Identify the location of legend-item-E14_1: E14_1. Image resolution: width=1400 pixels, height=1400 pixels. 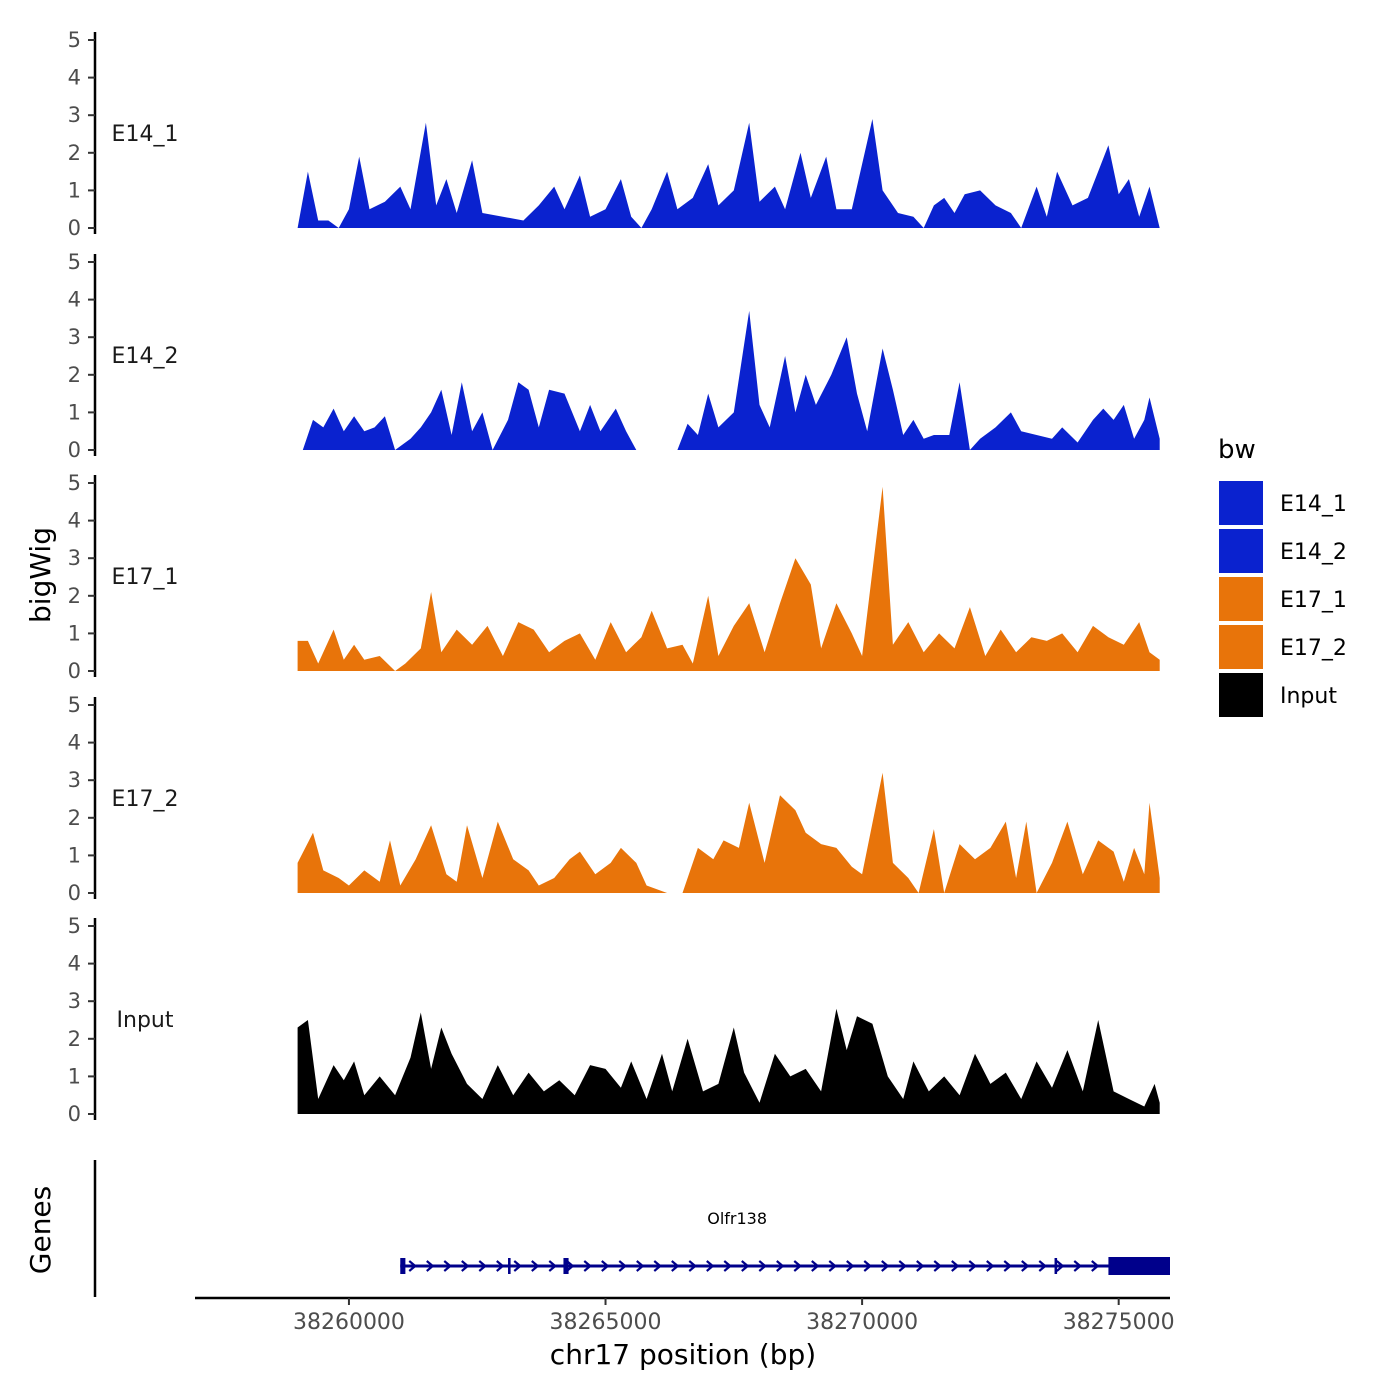
(1282, 503).